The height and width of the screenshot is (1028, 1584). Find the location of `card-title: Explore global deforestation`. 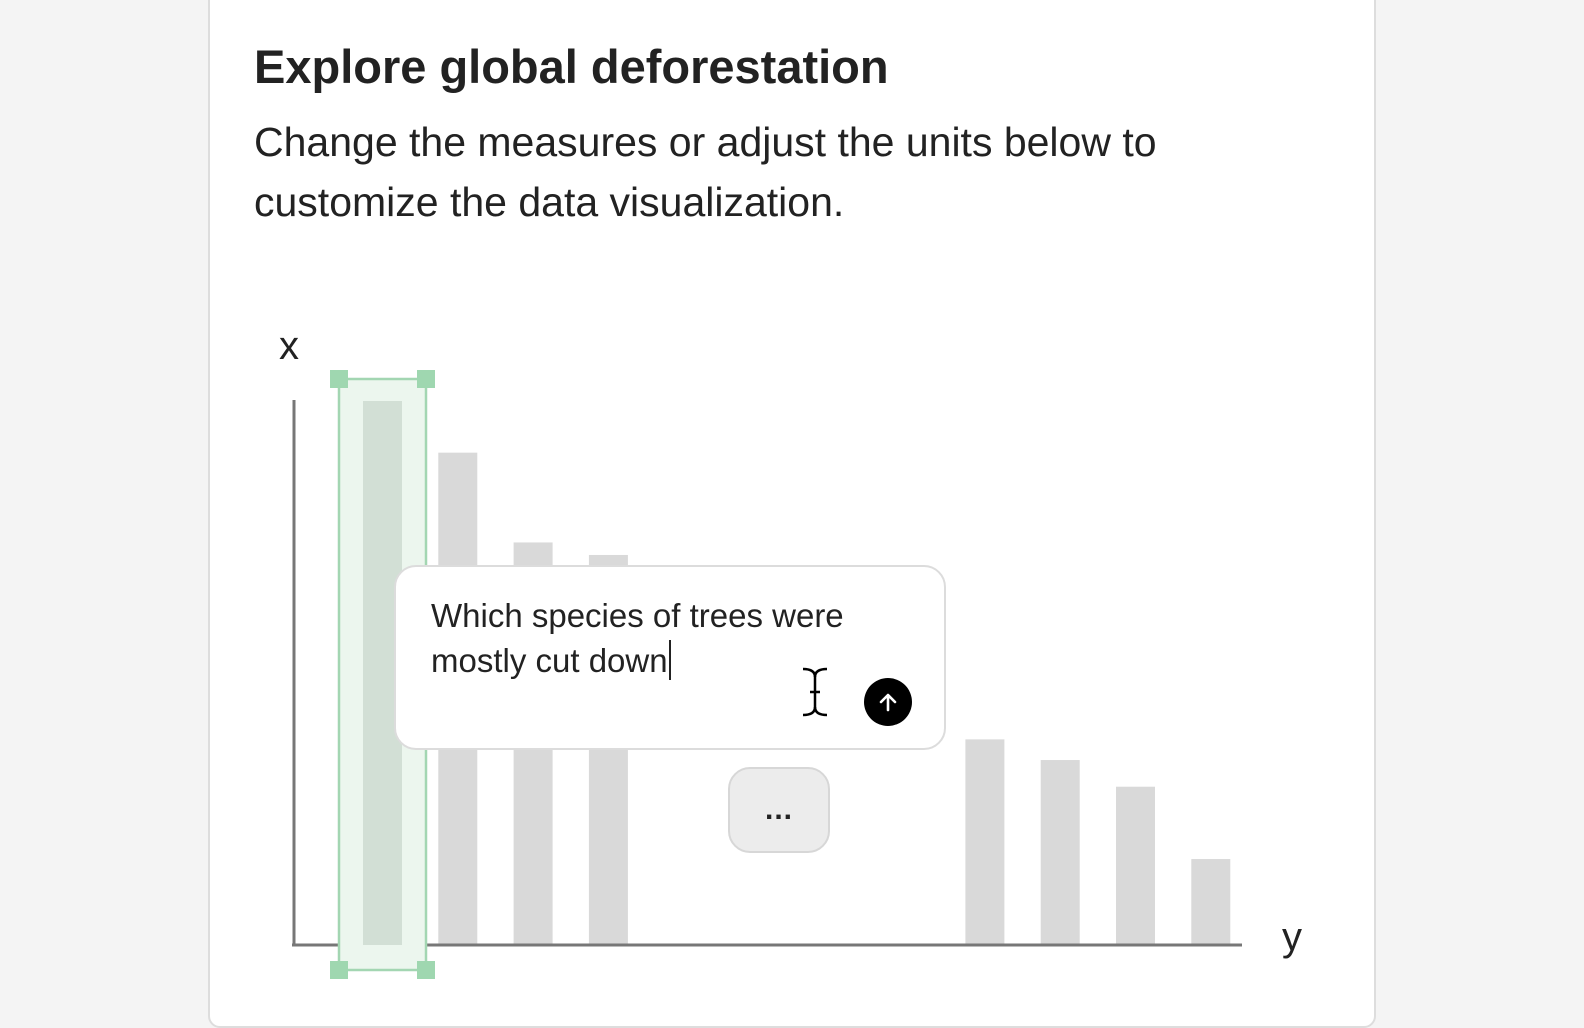

card-title: Explore global deforestation is located at coordinates (571, 66).